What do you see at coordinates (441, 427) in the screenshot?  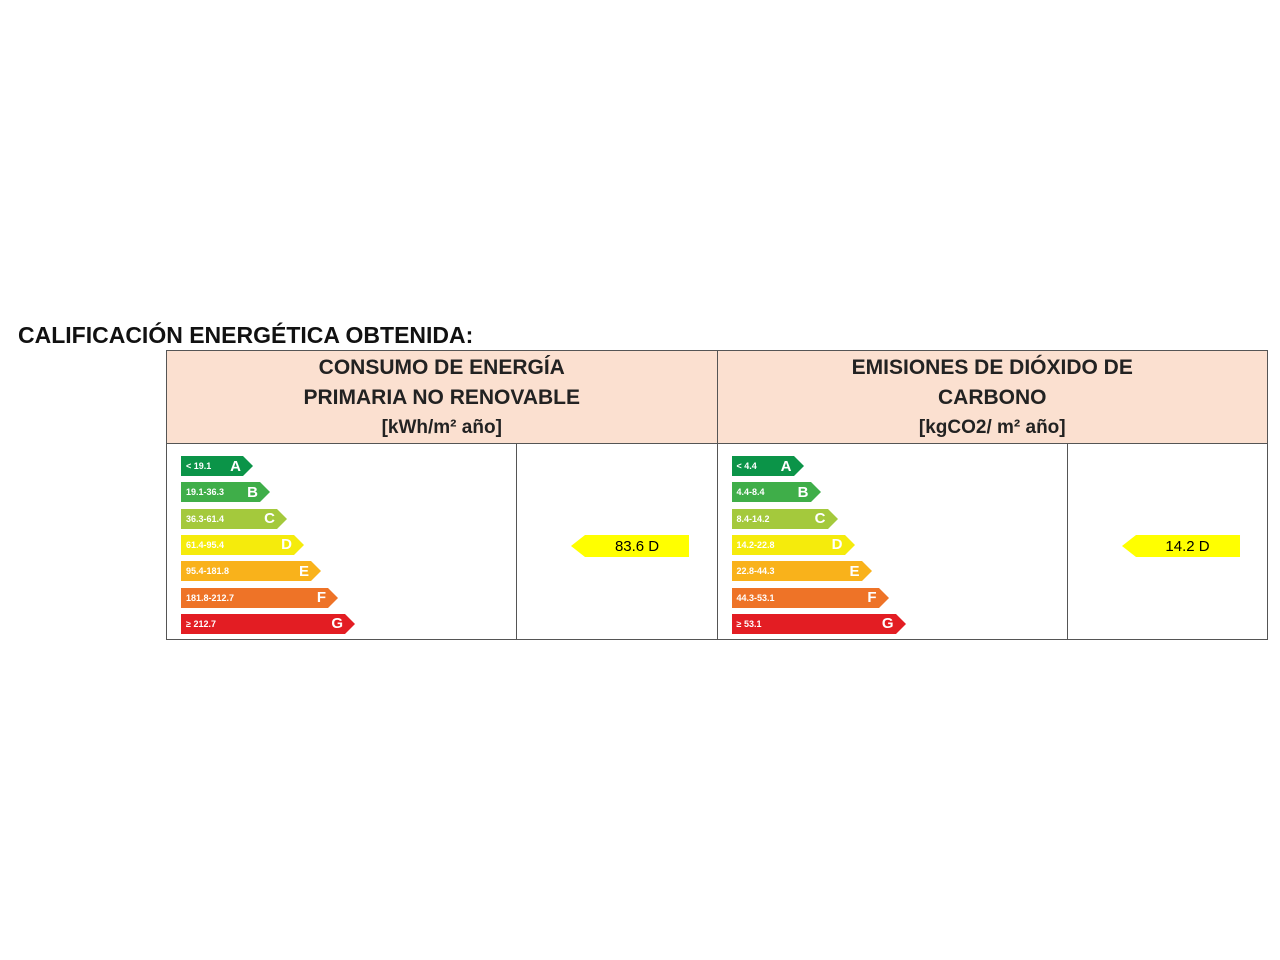 I see `energy-unit: [kWh/m² año]` at bounding box center [441, 427].